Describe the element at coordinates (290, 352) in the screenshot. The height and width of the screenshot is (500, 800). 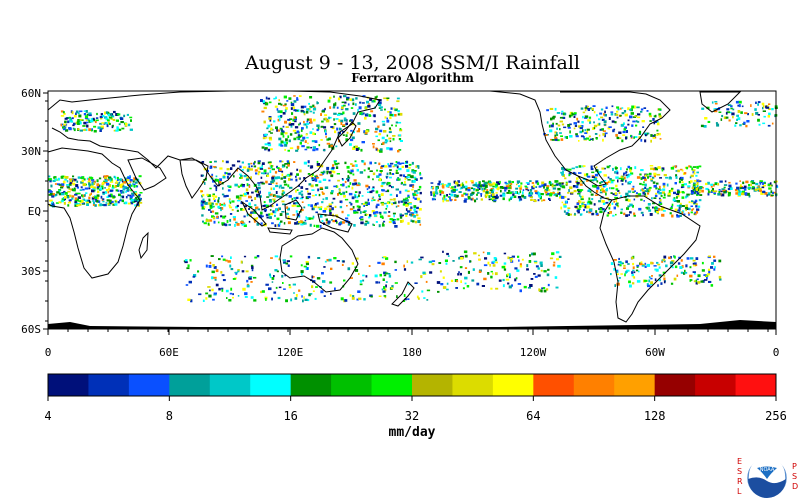
I see `lon-label: 120E` at that location.